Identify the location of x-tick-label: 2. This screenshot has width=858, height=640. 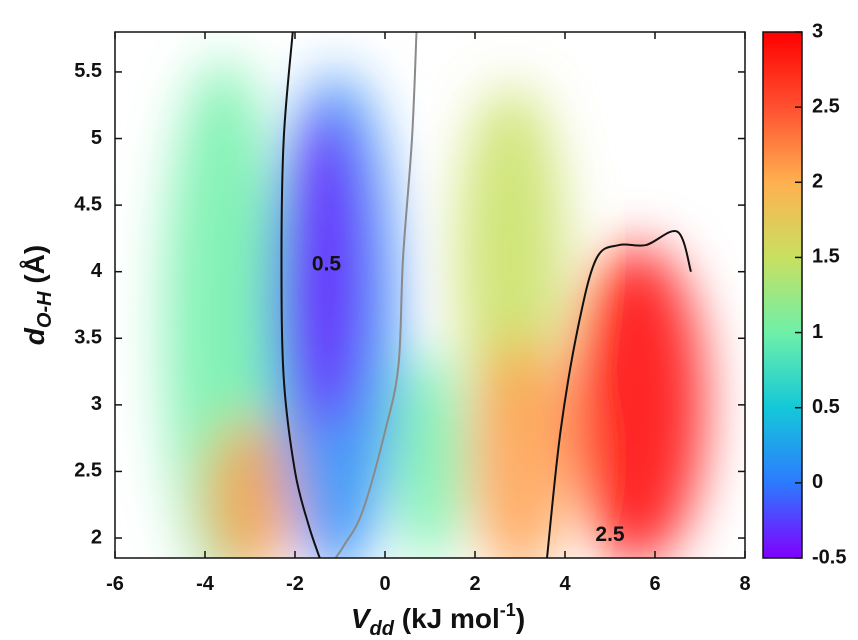
(474, 584).